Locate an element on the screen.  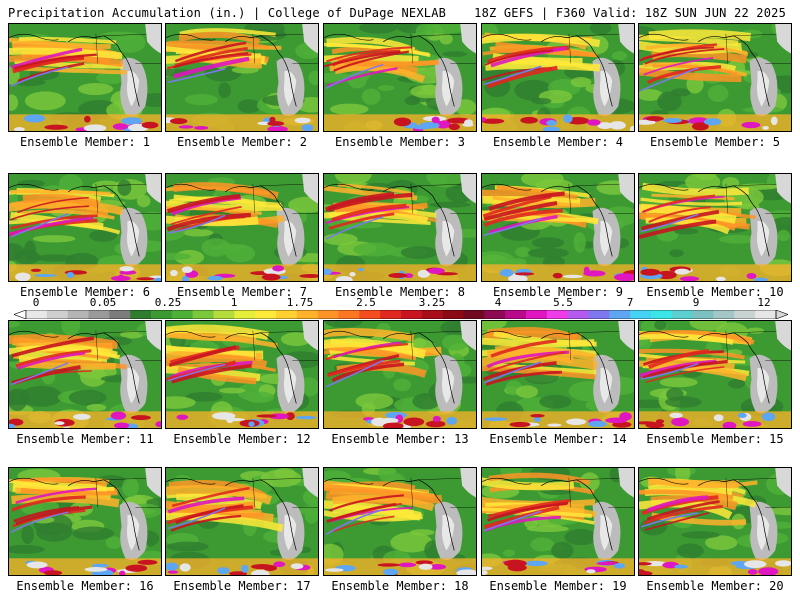
ensemble-member-label: Ensemble Member: 5 is located at coordinates (715, 142).